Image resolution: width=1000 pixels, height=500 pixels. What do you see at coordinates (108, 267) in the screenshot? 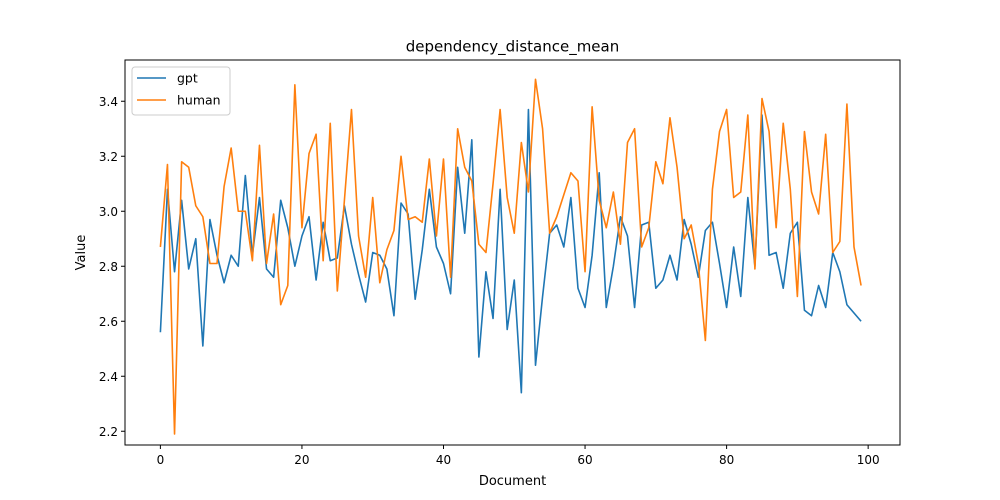
I see `y-tick-label: 2.8` at bounding box center [108, 267].